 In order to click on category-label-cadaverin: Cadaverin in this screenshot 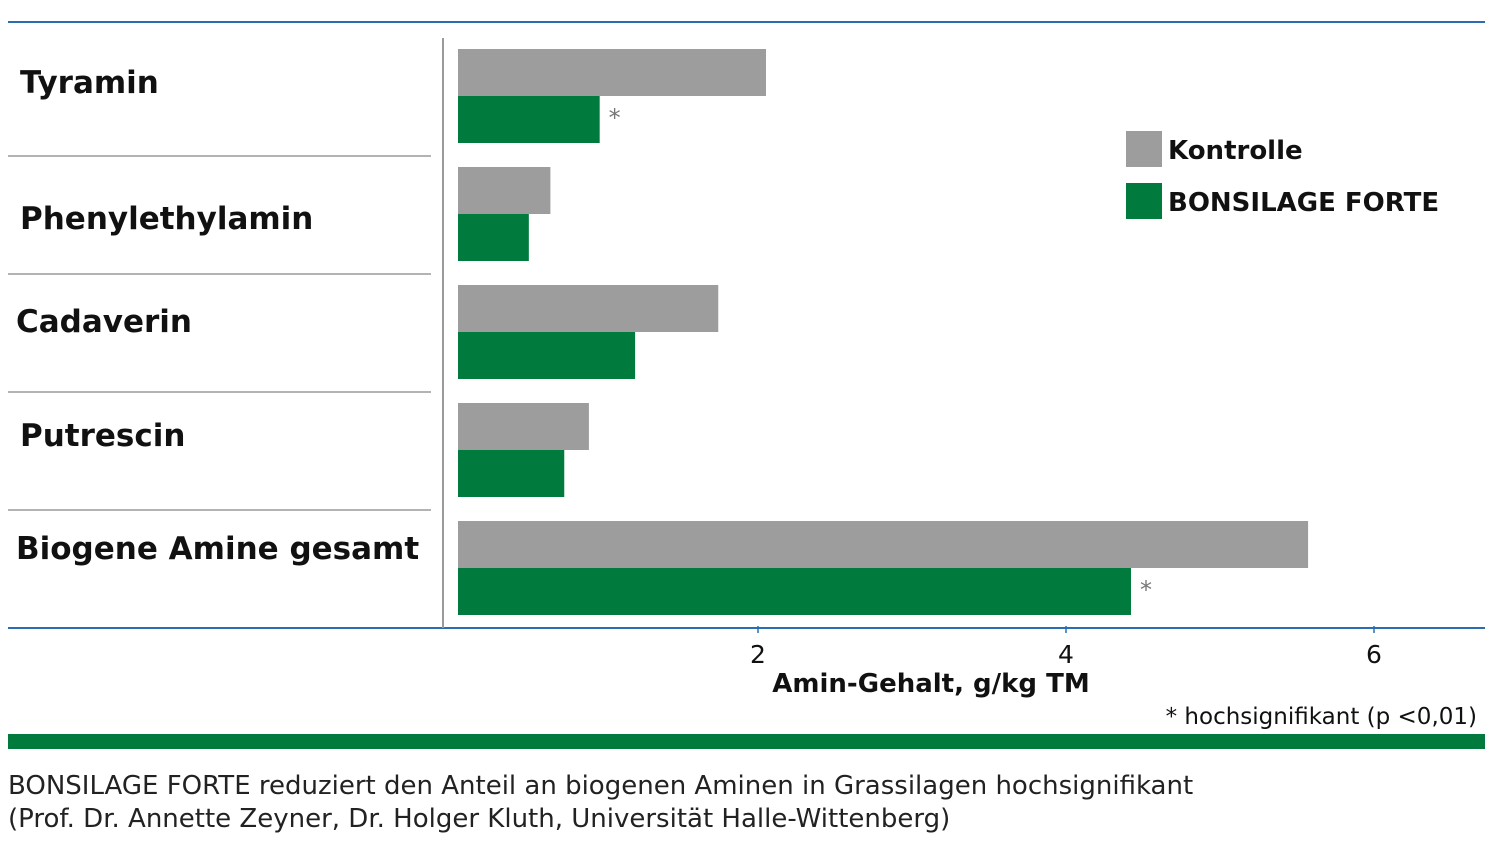, I will do `click(104, 322)`.